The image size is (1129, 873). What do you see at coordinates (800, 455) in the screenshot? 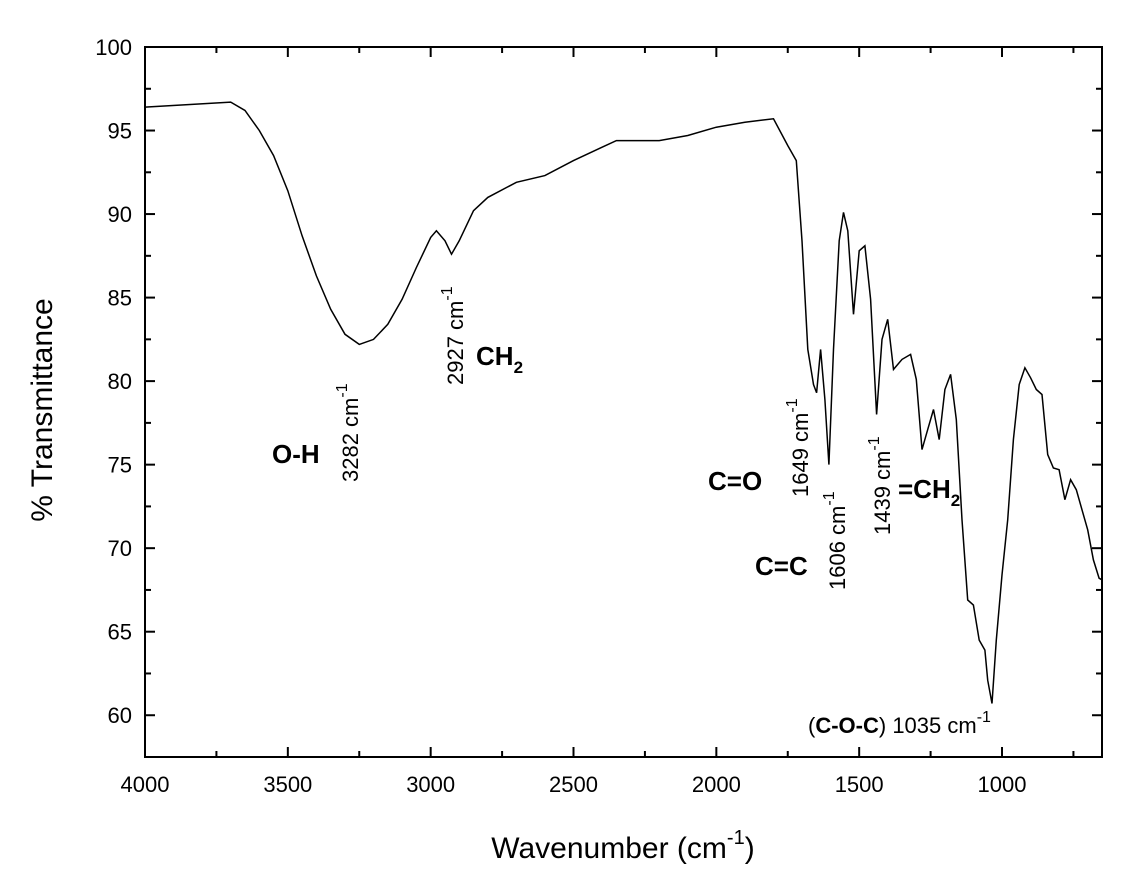
I see `annotation-part: 1649 cm` at bounding box center [800, 455].